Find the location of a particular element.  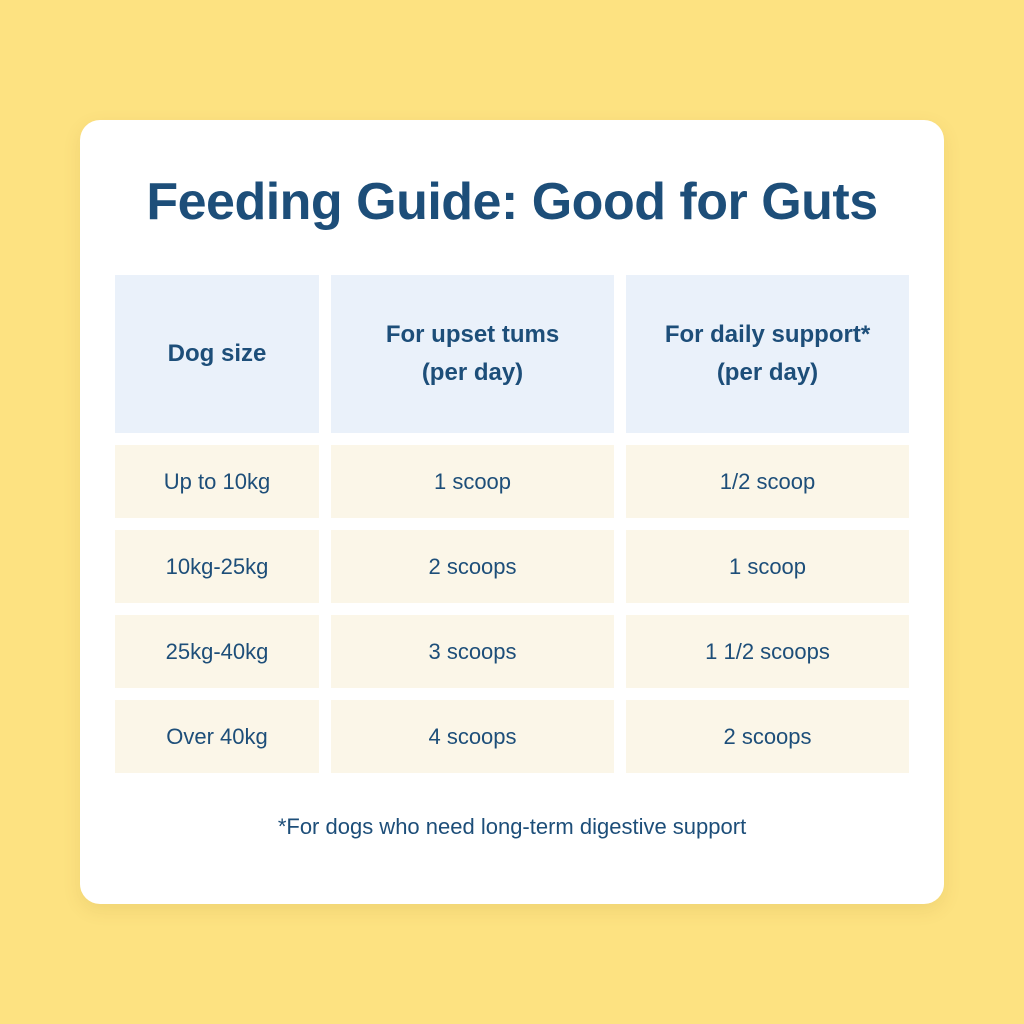

header-upset-tums-label: For upset tums is located at coordinates (472, 334).